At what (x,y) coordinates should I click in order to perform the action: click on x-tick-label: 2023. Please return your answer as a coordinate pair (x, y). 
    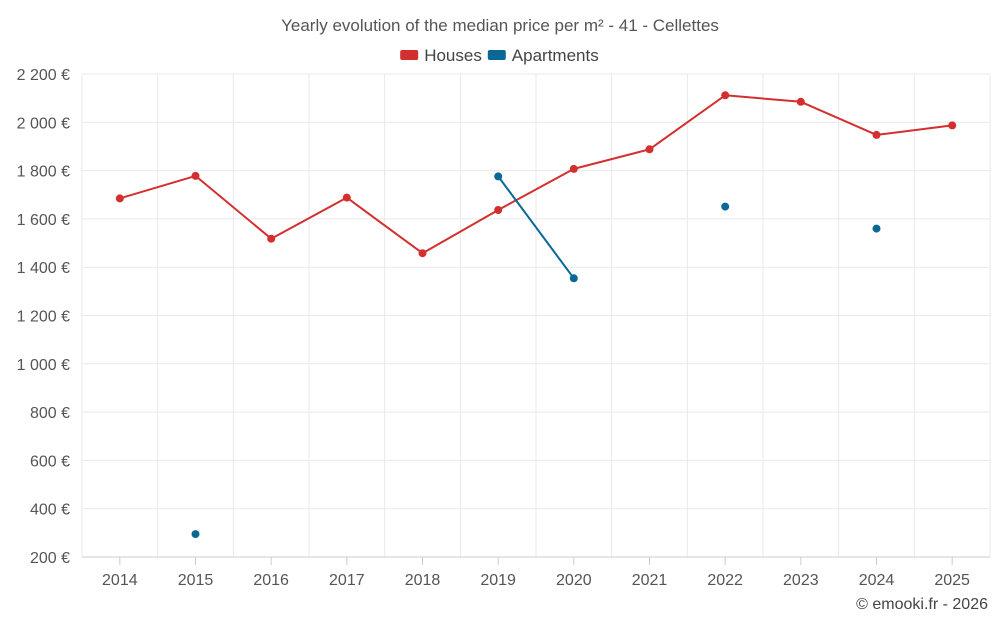
    Looking at the image, I should click on (801, 580).